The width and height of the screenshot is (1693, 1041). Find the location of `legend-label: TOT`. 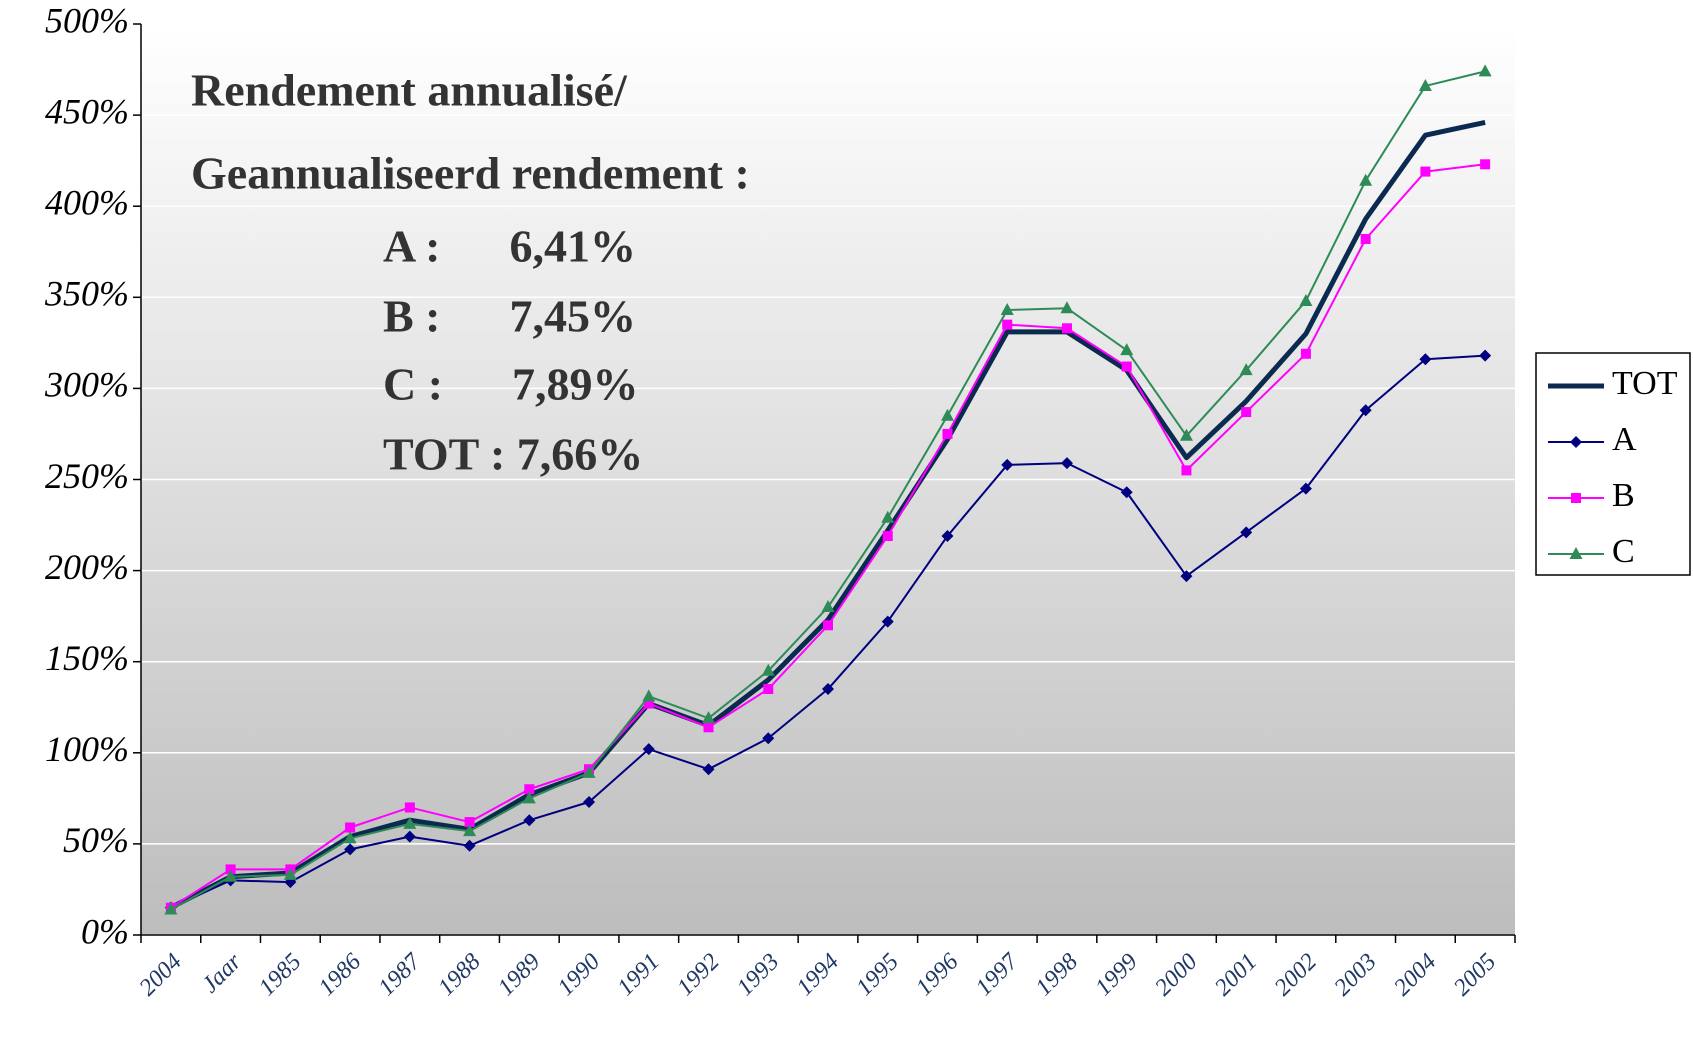

legend-label: TOT is located at coordinates (1645, 383).